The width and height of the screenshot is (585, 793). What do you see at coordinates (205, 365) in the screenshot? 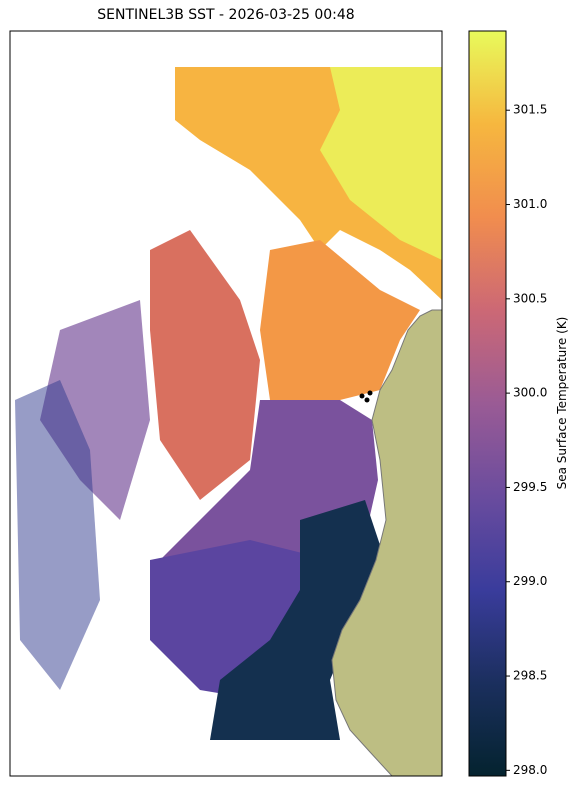
I see `sst-coral` at bounding box center [205, 365].